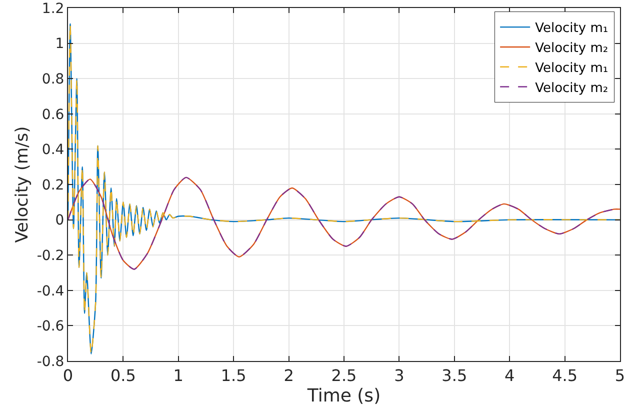 The width and height of the screenshot is (626, 409). I want to click on x-tick-label: 1.5, so click(233, 376).